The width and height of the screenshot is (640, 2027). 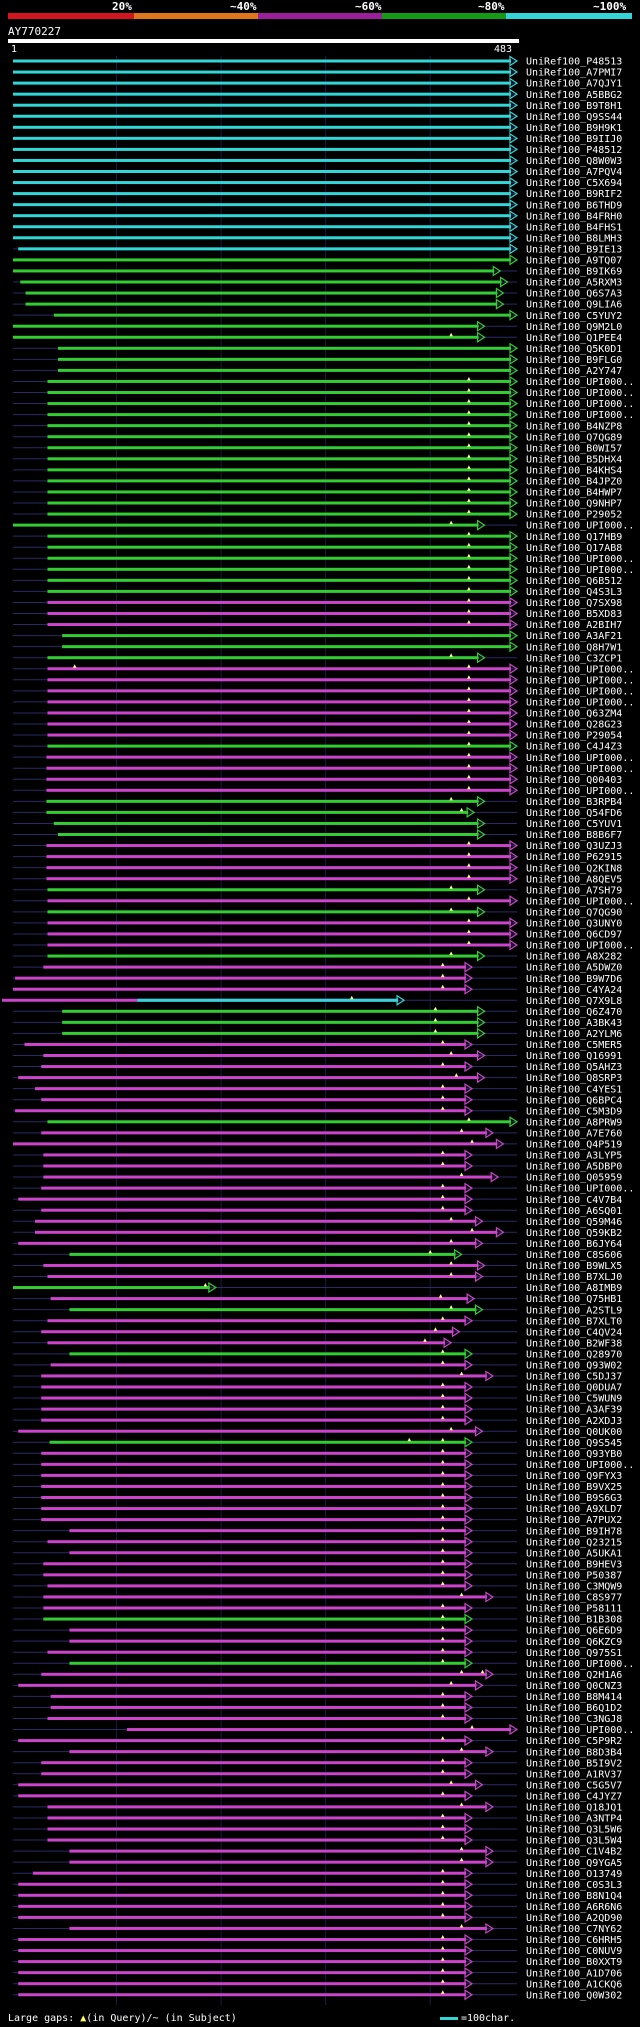 I want to click on hit-row: UniRef100_B7XLT0, so click(x=317, y=1321).